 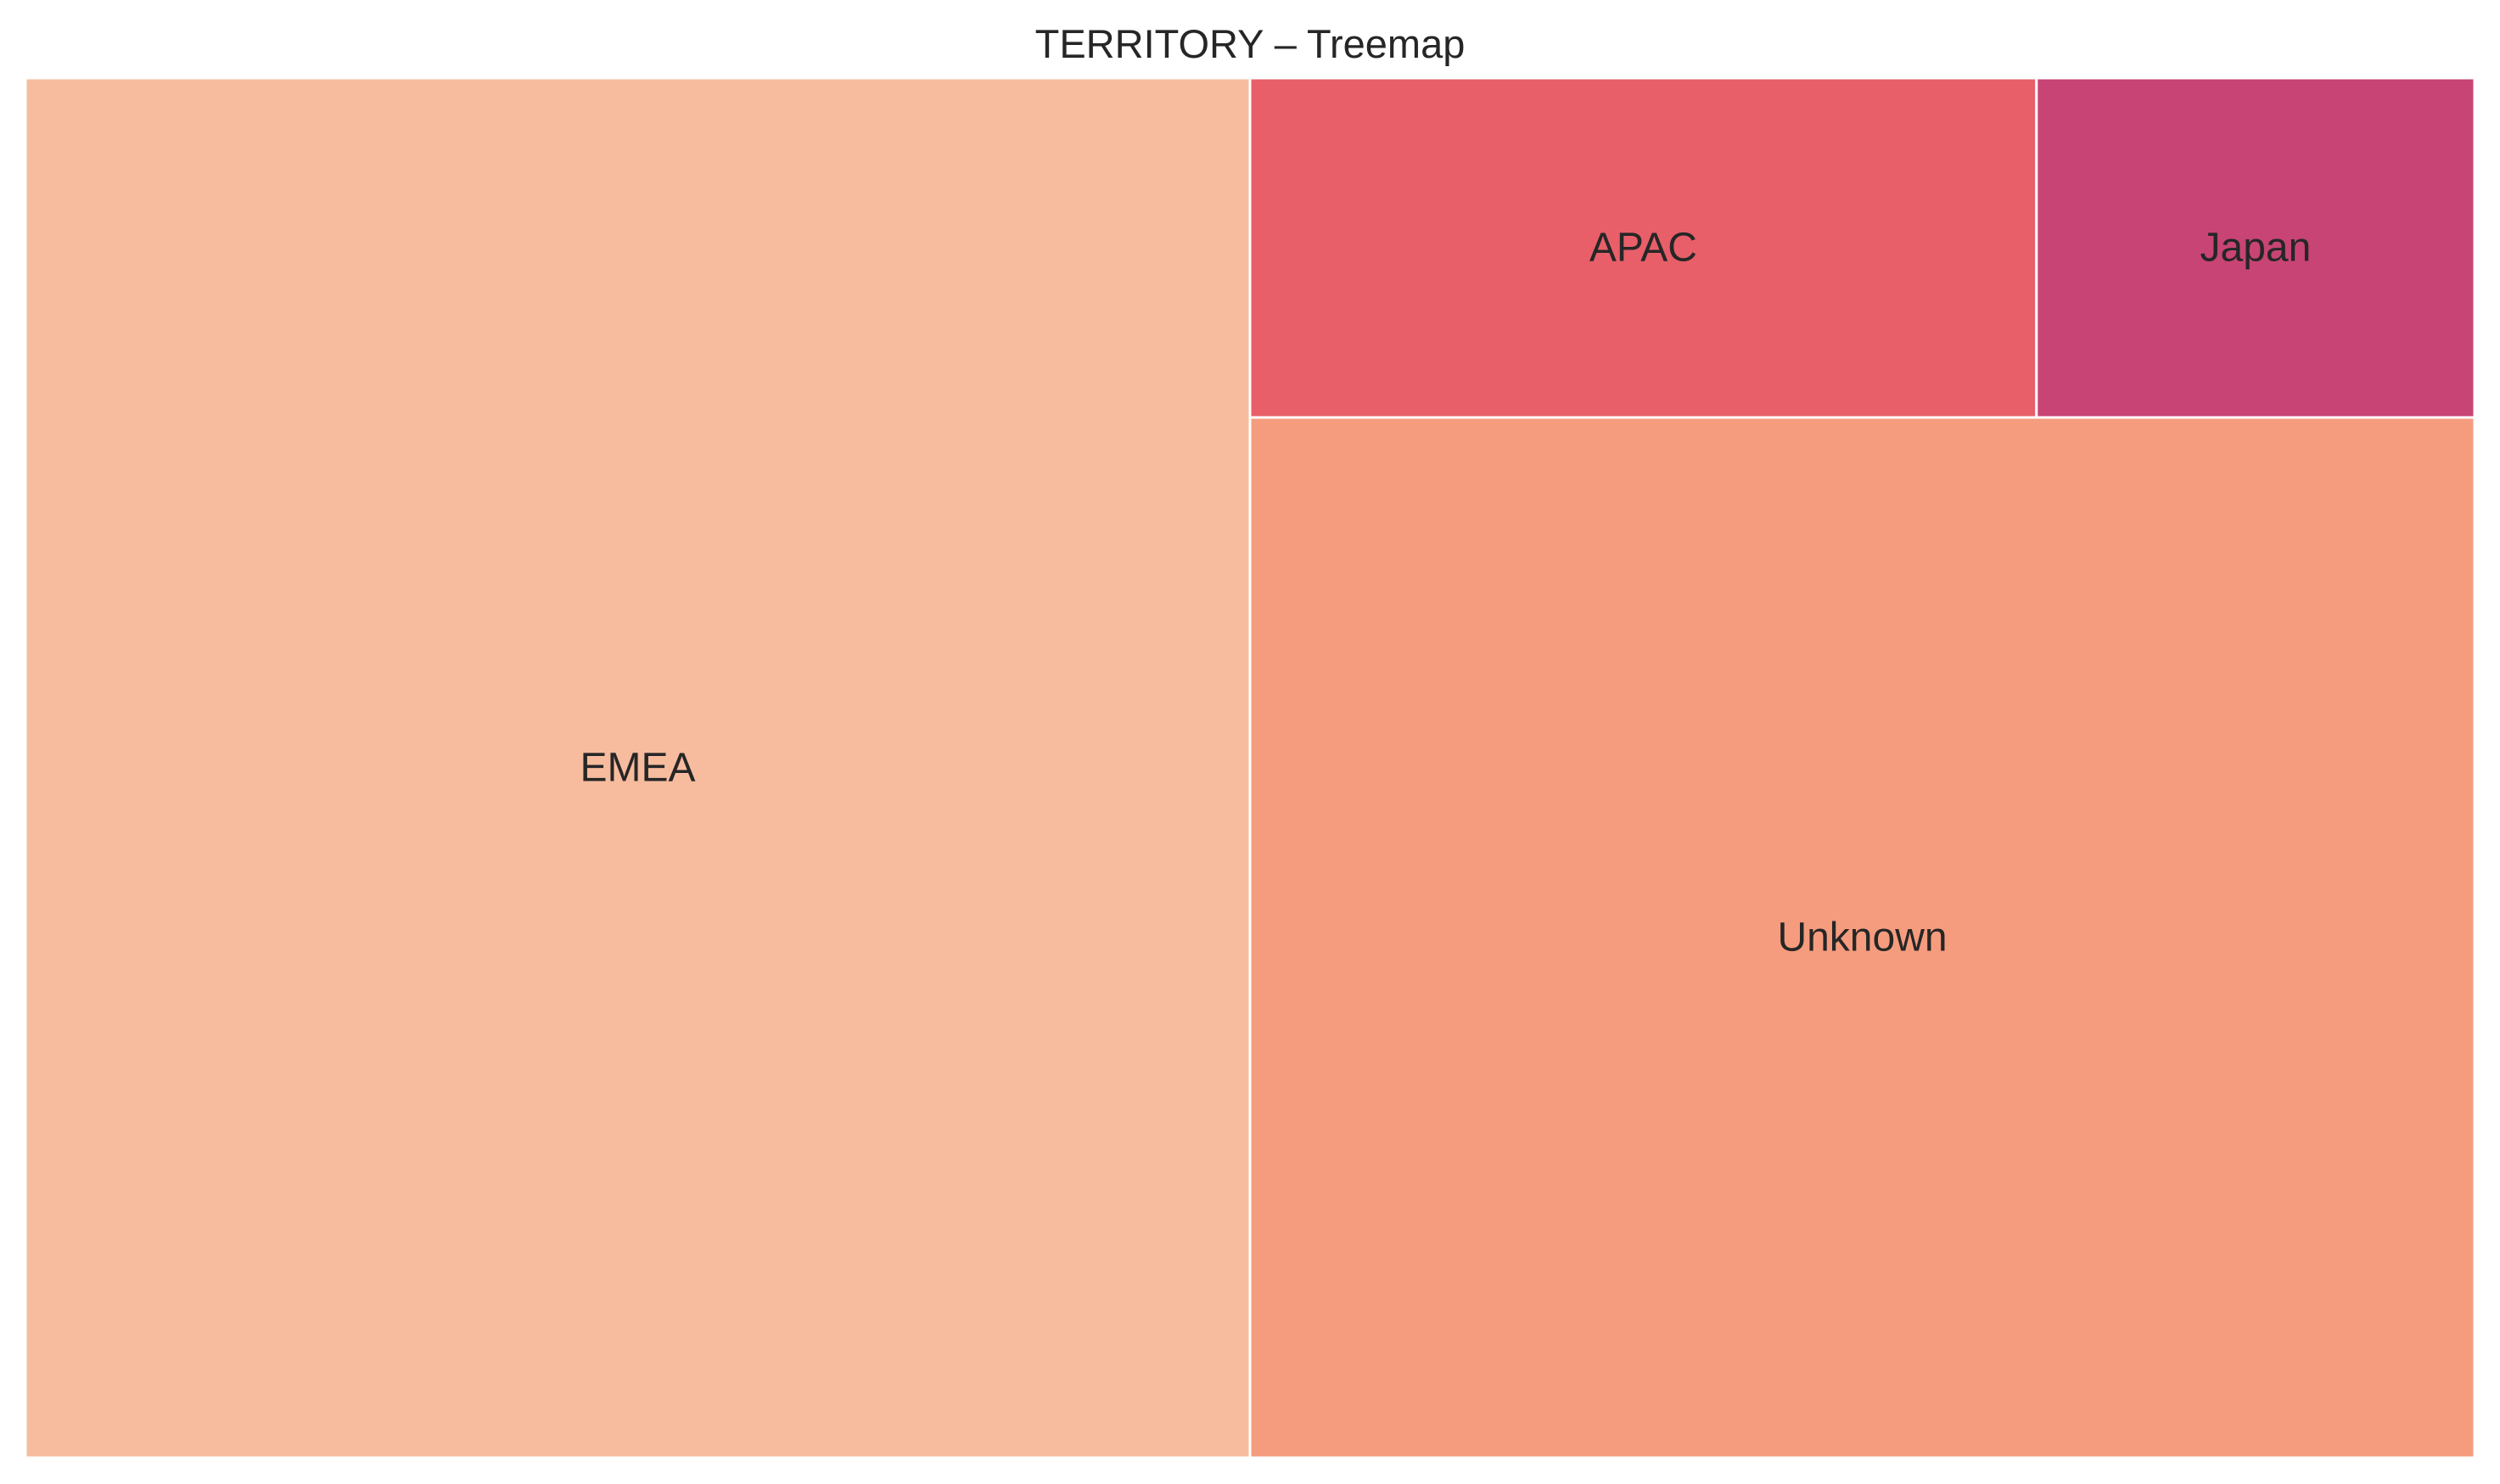 I want to click on treemap-label-unknown: Unknown, so click(x=1862, y=937).